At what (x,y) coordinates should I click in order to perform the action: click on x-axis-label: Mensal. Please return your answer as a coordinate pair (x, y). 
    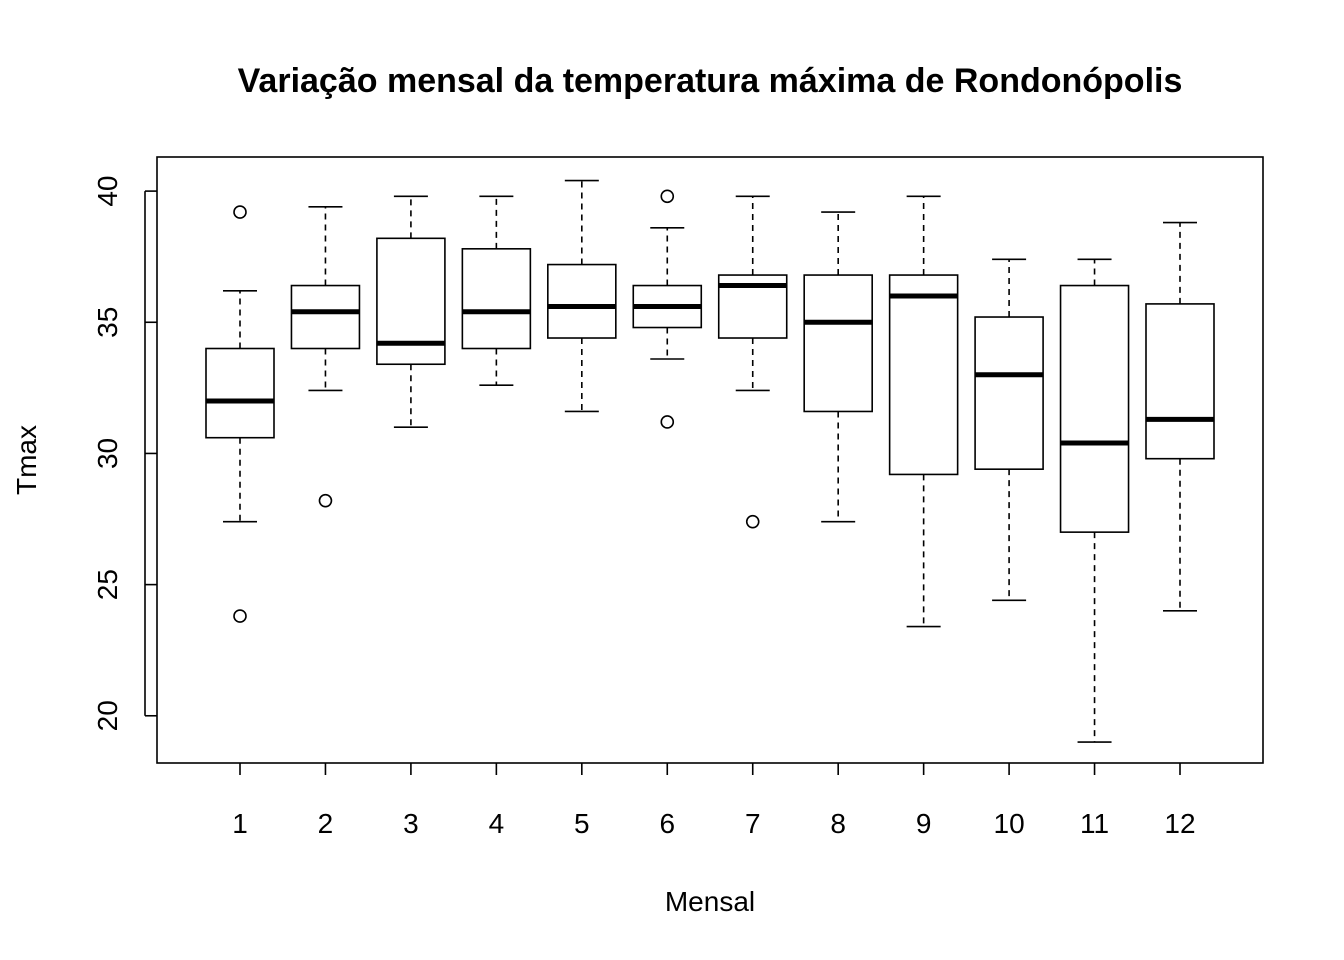
    Looking at the image, I should click on (710, 901).